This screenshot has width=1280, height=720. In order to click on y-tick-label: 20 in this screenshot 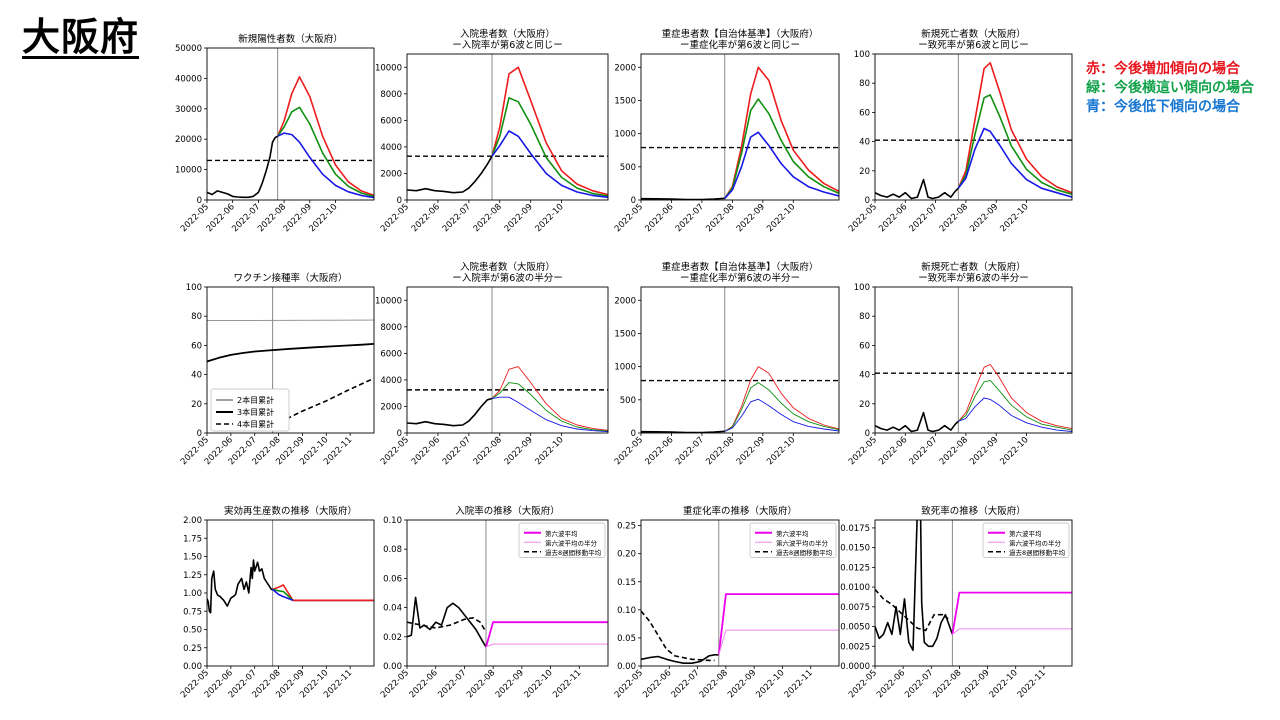, I will do `click(196, 405)`.